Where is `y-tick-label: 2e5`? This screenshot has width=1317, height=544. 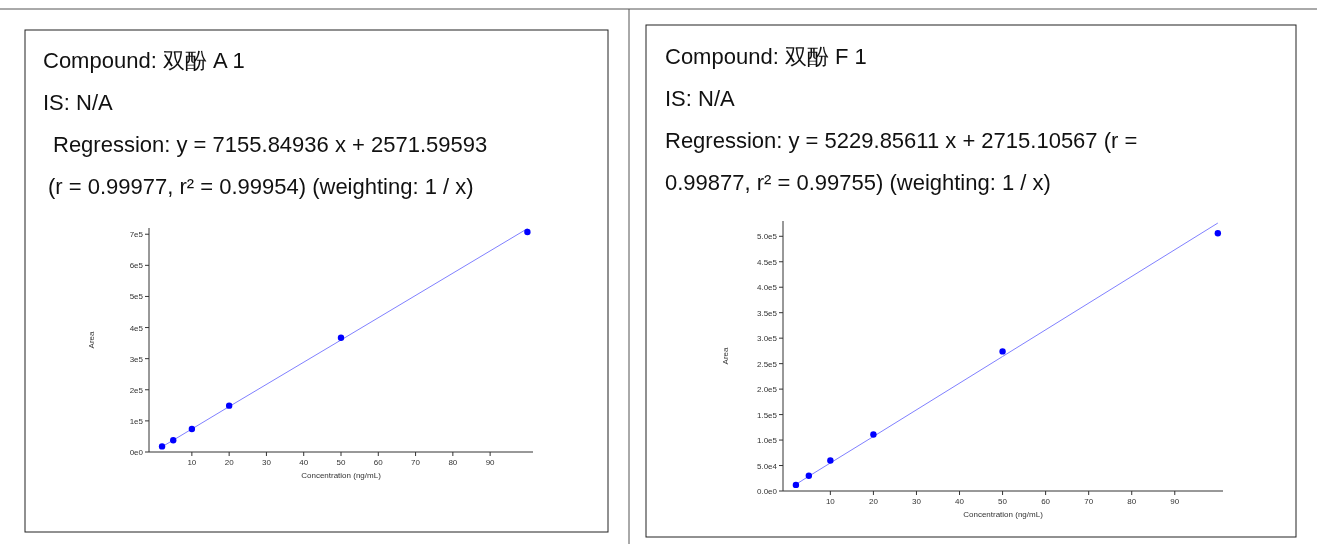
y-tick-label: 2e5 is located at coordinates (136, 390).